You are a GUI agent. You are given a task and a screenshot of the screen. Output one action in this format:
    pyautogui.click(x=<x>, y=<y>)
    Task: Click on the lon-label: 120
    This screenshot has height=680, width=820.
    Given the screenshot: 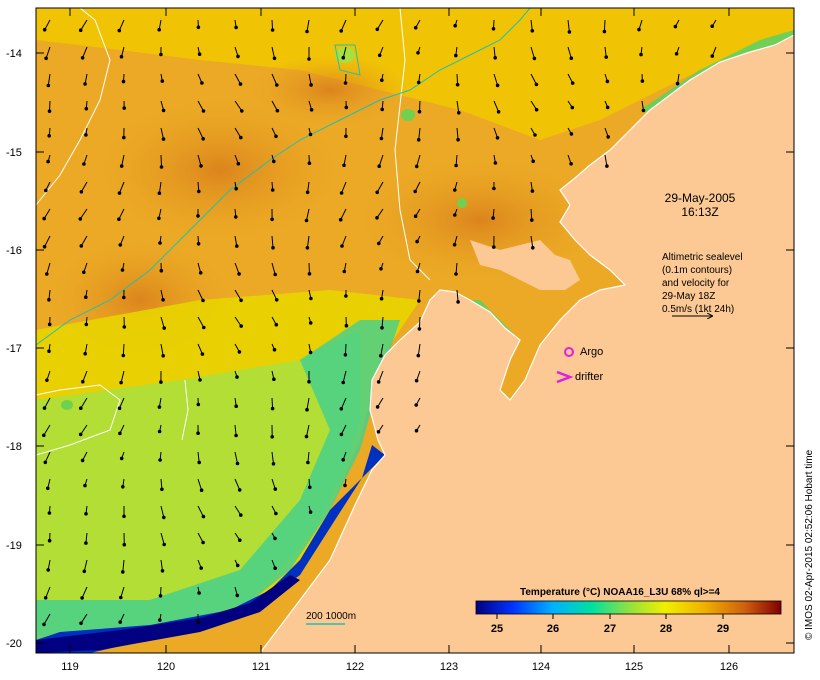 What is the action you would take?
    pyautogui.click(x=166, y=667)
    